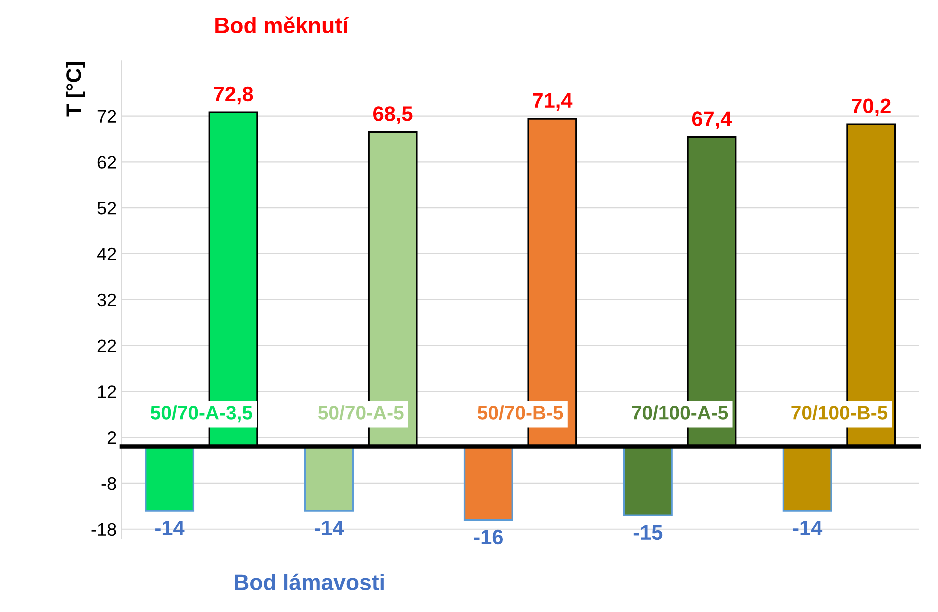 The height and width of the screenshot is (612, 938). Describe the element at coordinates (112, 438) in the screenshot. I see `y-tick-label: 2` at that location.